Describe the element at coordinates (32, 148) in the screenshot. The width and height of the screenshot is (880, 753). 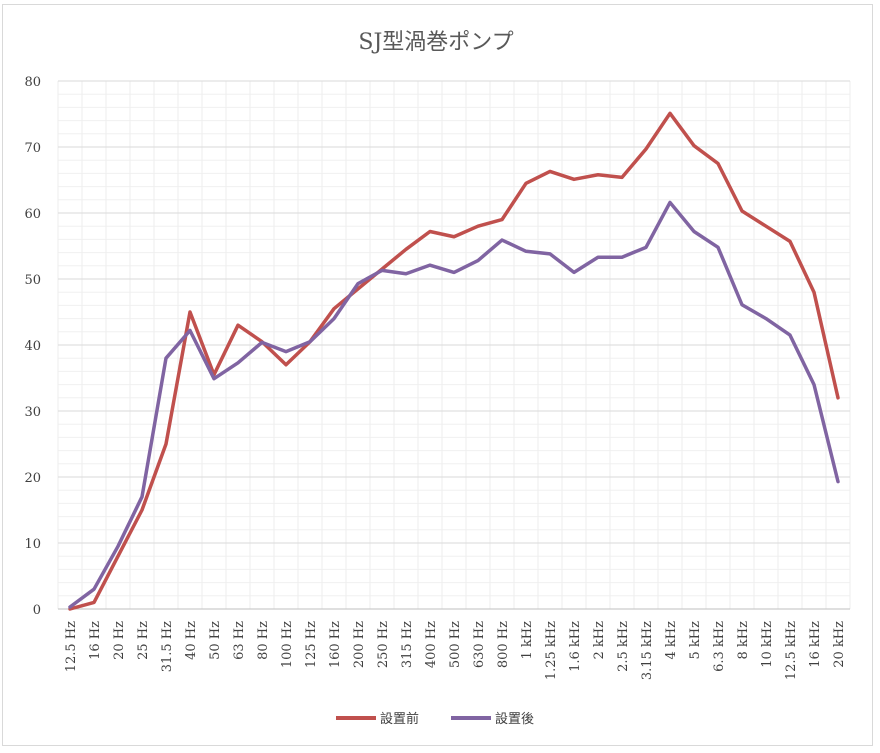
I see `y-tick-label: 70` at that location.